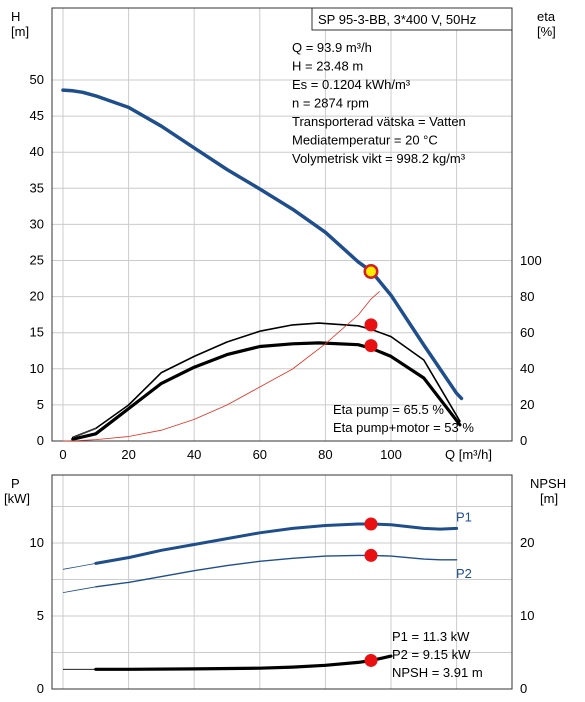  I want to click on y-left-tick-label: 30, so click(37, 223).